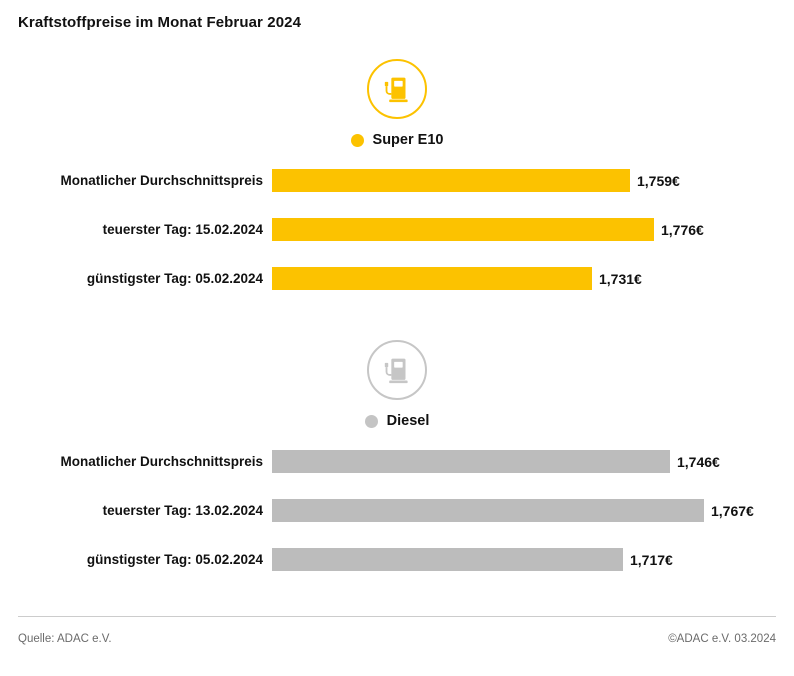  Describe the element at coordinates (65, 639) in the screenshot. I see `source-text: Quelle: ADAC e.V.` at that location.